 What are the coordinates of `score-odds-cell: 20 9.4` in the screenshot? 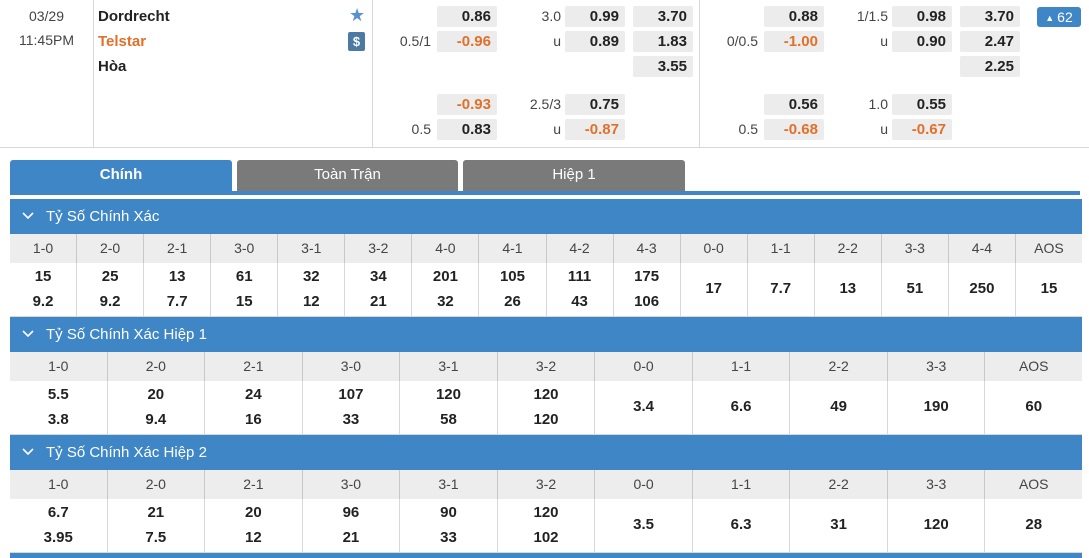 It's located at (157, 407).